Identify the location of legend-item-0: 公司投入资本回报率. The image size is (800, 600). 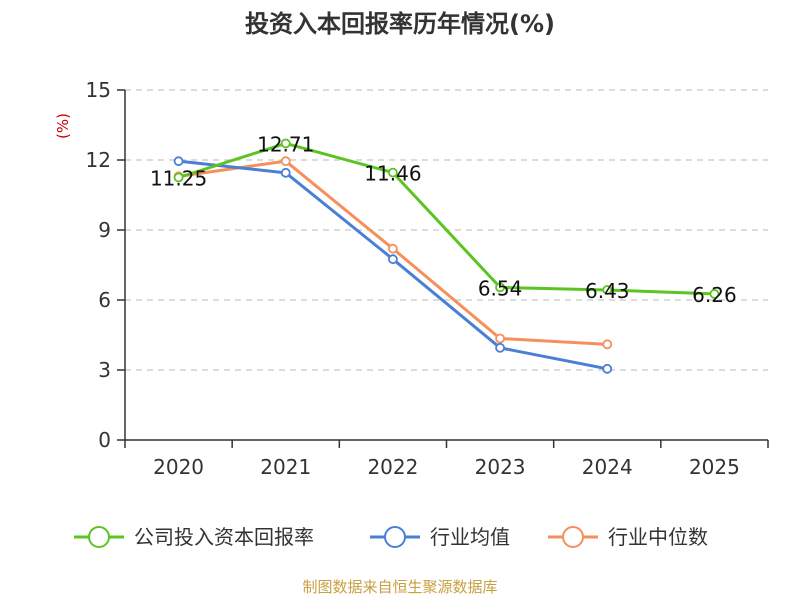
(194, 537).